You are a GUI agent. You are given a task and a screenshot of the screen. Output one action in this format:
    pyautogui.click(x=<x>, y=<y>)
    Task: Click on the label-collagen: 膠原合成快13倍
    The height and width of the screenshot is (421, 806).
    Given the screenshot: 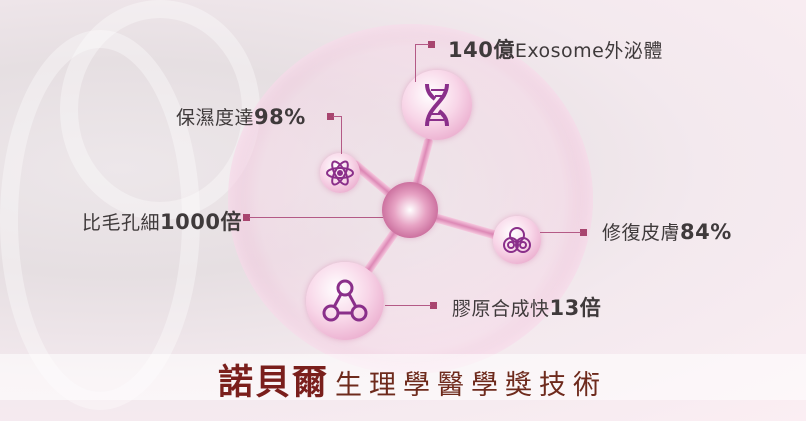 What is the action you would take?
    pyautogui.click(x=527, y=308)
    